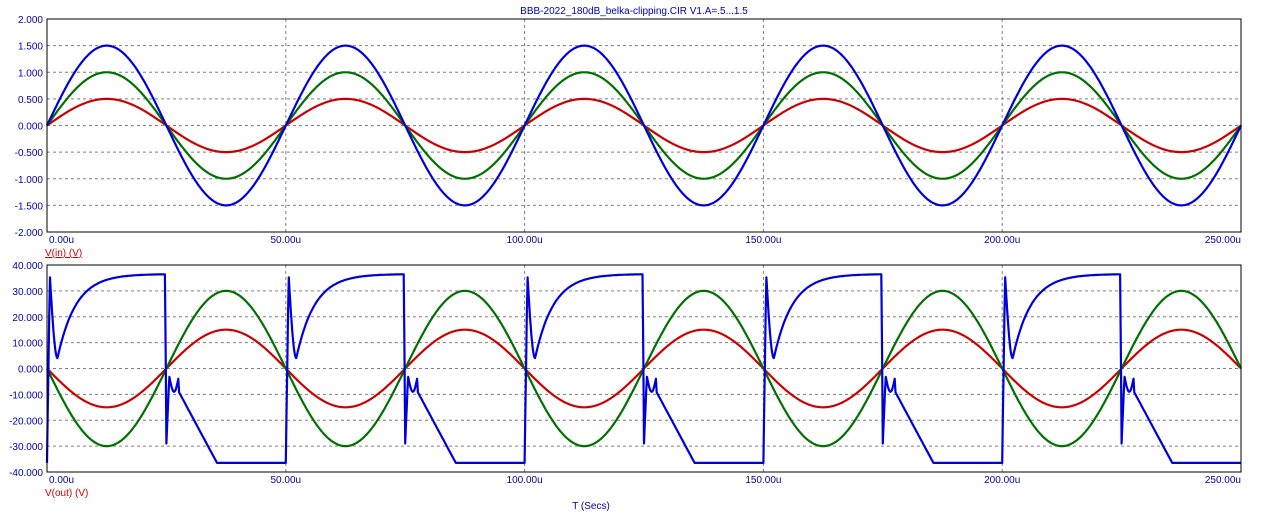  Describe the element at coordinates (26, 421) in the screenshot. I see `y-tick-label: -20.000` at that location.